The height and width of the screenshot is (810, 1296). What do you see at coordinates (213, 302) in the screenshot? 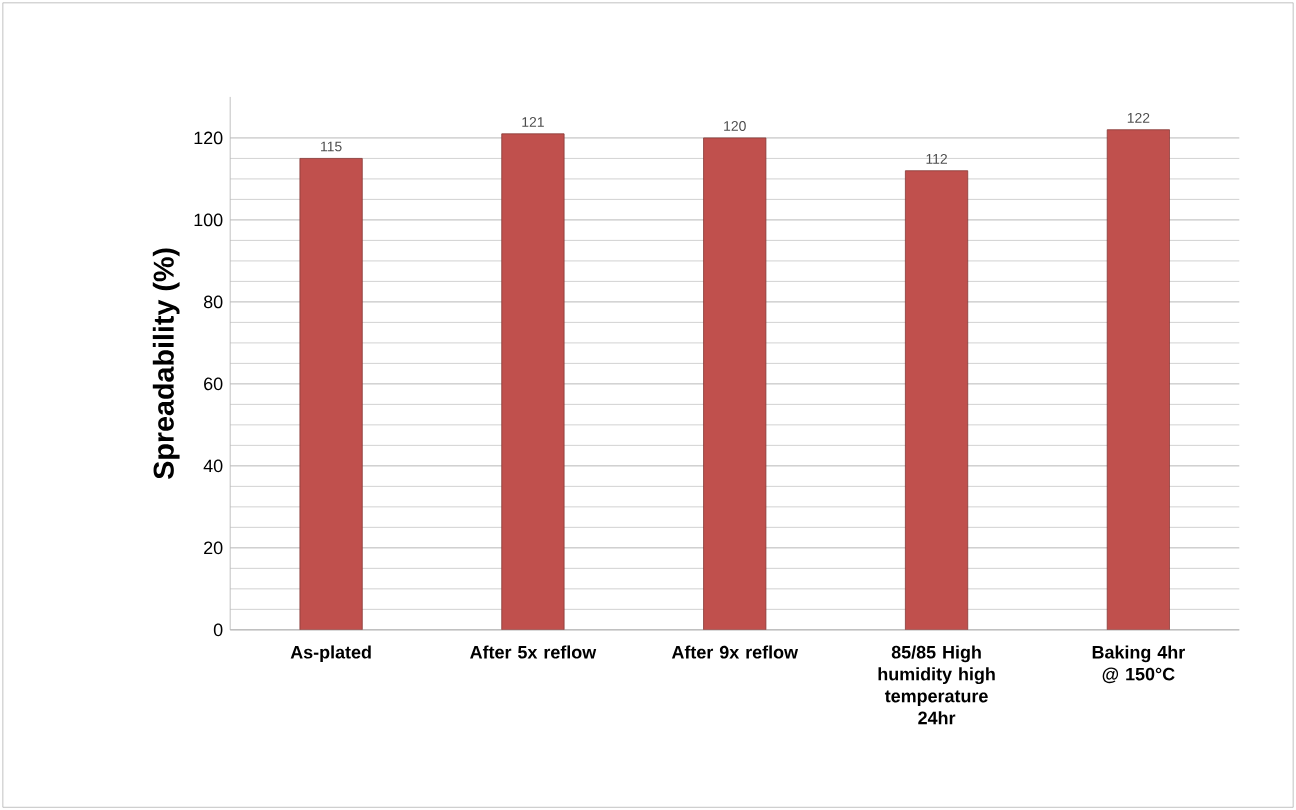
I see `y-tick-label: 80` at bounding box center [213, 302].